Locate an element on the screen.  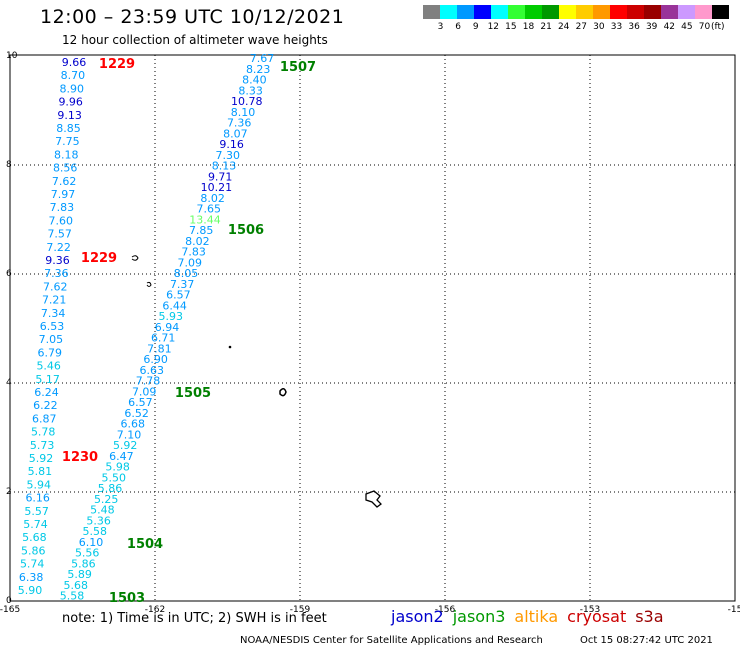
wave-height-label: 9.96 is located at coordinates (70, 102).